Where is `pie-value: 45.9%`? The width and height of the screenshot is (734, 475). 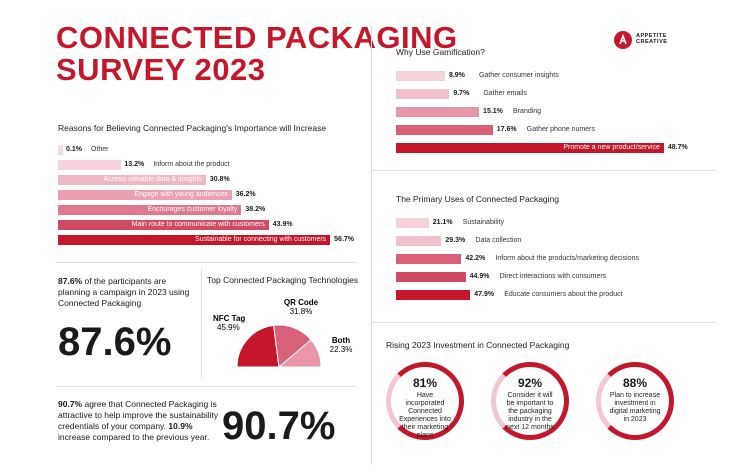
pie-value: 45.9% is located at coordinates (228, 327).